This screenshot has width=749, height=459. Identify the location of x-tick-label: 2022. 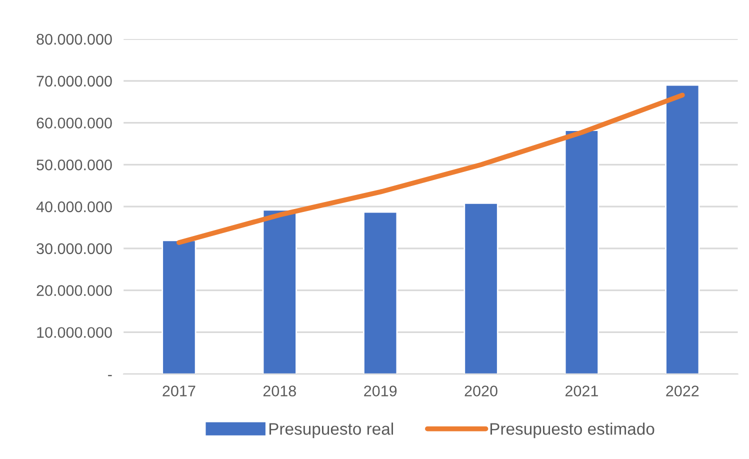
(682, 391).